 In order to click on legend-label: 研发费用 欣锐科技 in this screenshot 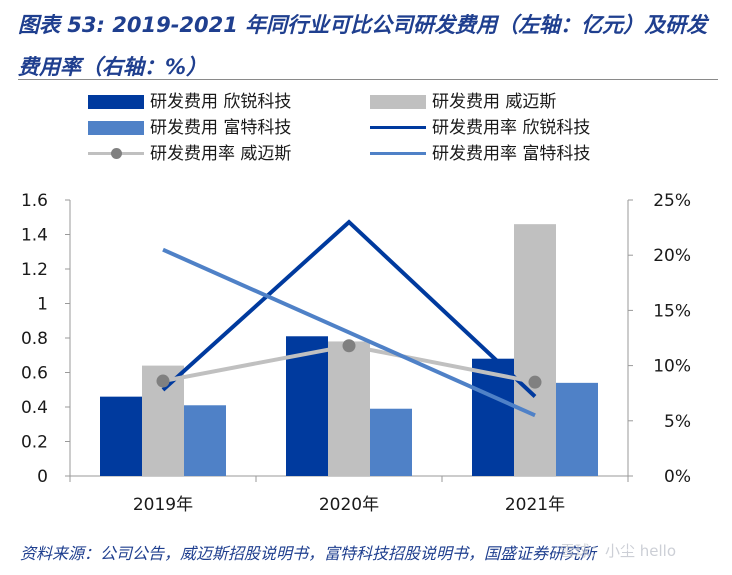, I will do `click(221, 102)`.